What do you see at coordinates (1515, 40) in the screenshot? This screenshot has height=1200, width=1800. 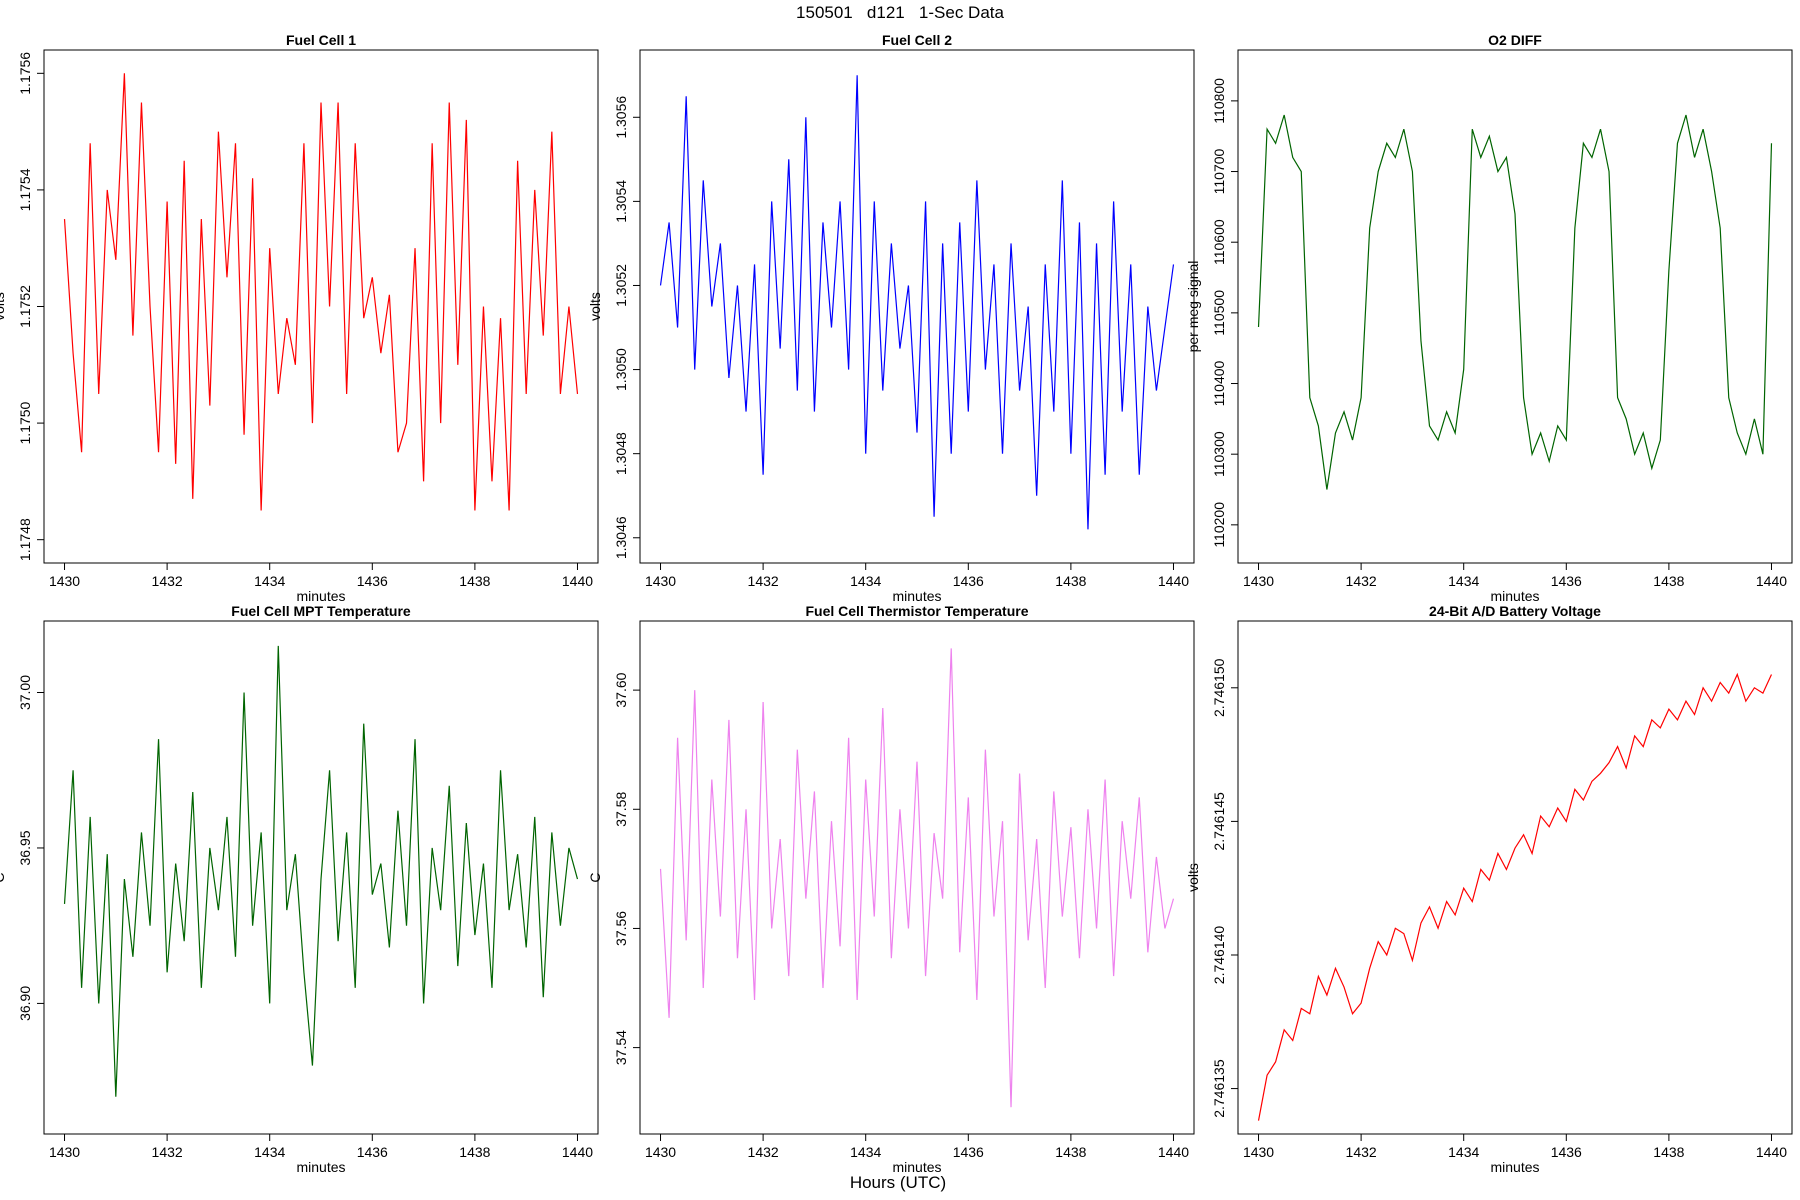 I see `panel-title: O2 DIFF` at bounding box center [1515, 40].